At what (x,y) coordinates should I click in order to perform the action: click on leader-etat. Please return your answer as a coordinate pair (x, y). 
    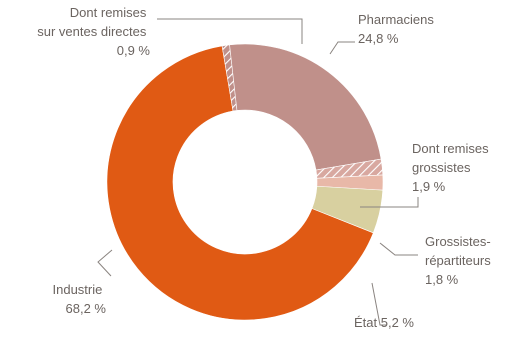
    Looking at the image, I should click on (379, 304).